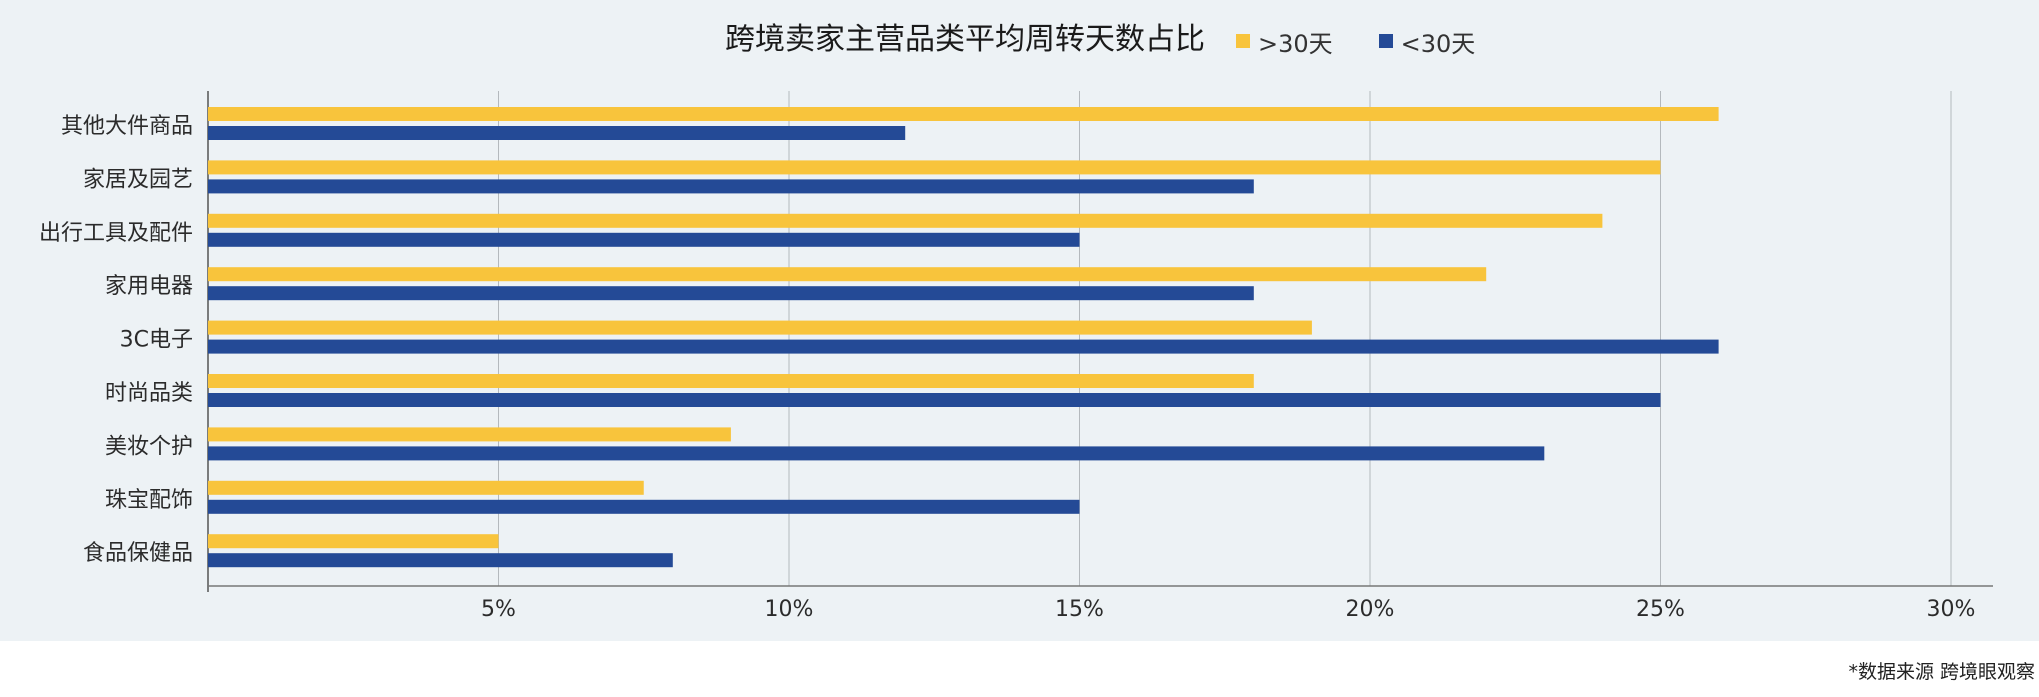 The image size is (2039, 697). Describe the element at coordinates (149, 500) in the screenshot. I see `category-label: 珠宝配饰` at that location.